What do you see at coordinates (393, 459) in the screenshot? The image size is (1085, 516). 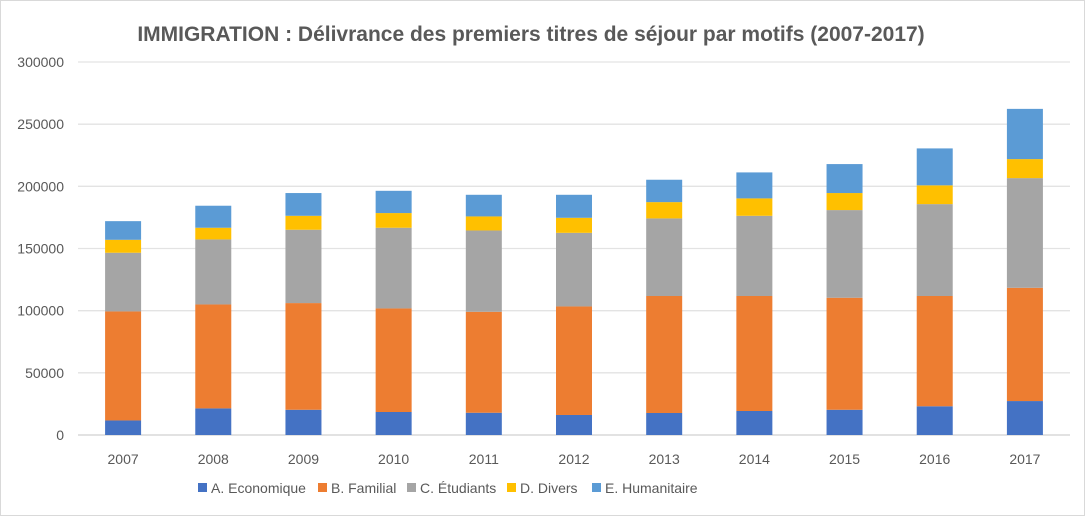 I see `x-tick-label: 2010` at bounding box center [393, 459].